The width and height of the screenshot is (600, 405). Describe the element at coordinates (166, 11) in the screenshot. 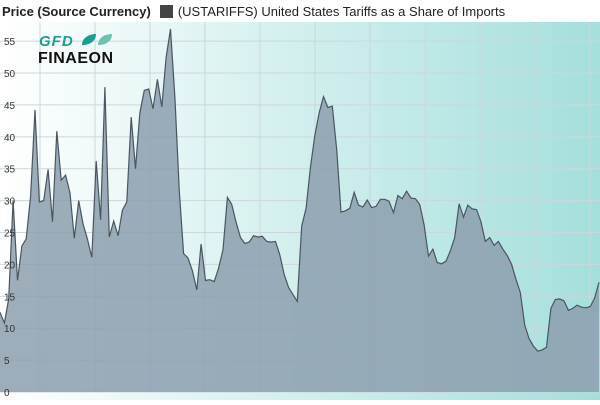

I see `legend-swatch` at that location.